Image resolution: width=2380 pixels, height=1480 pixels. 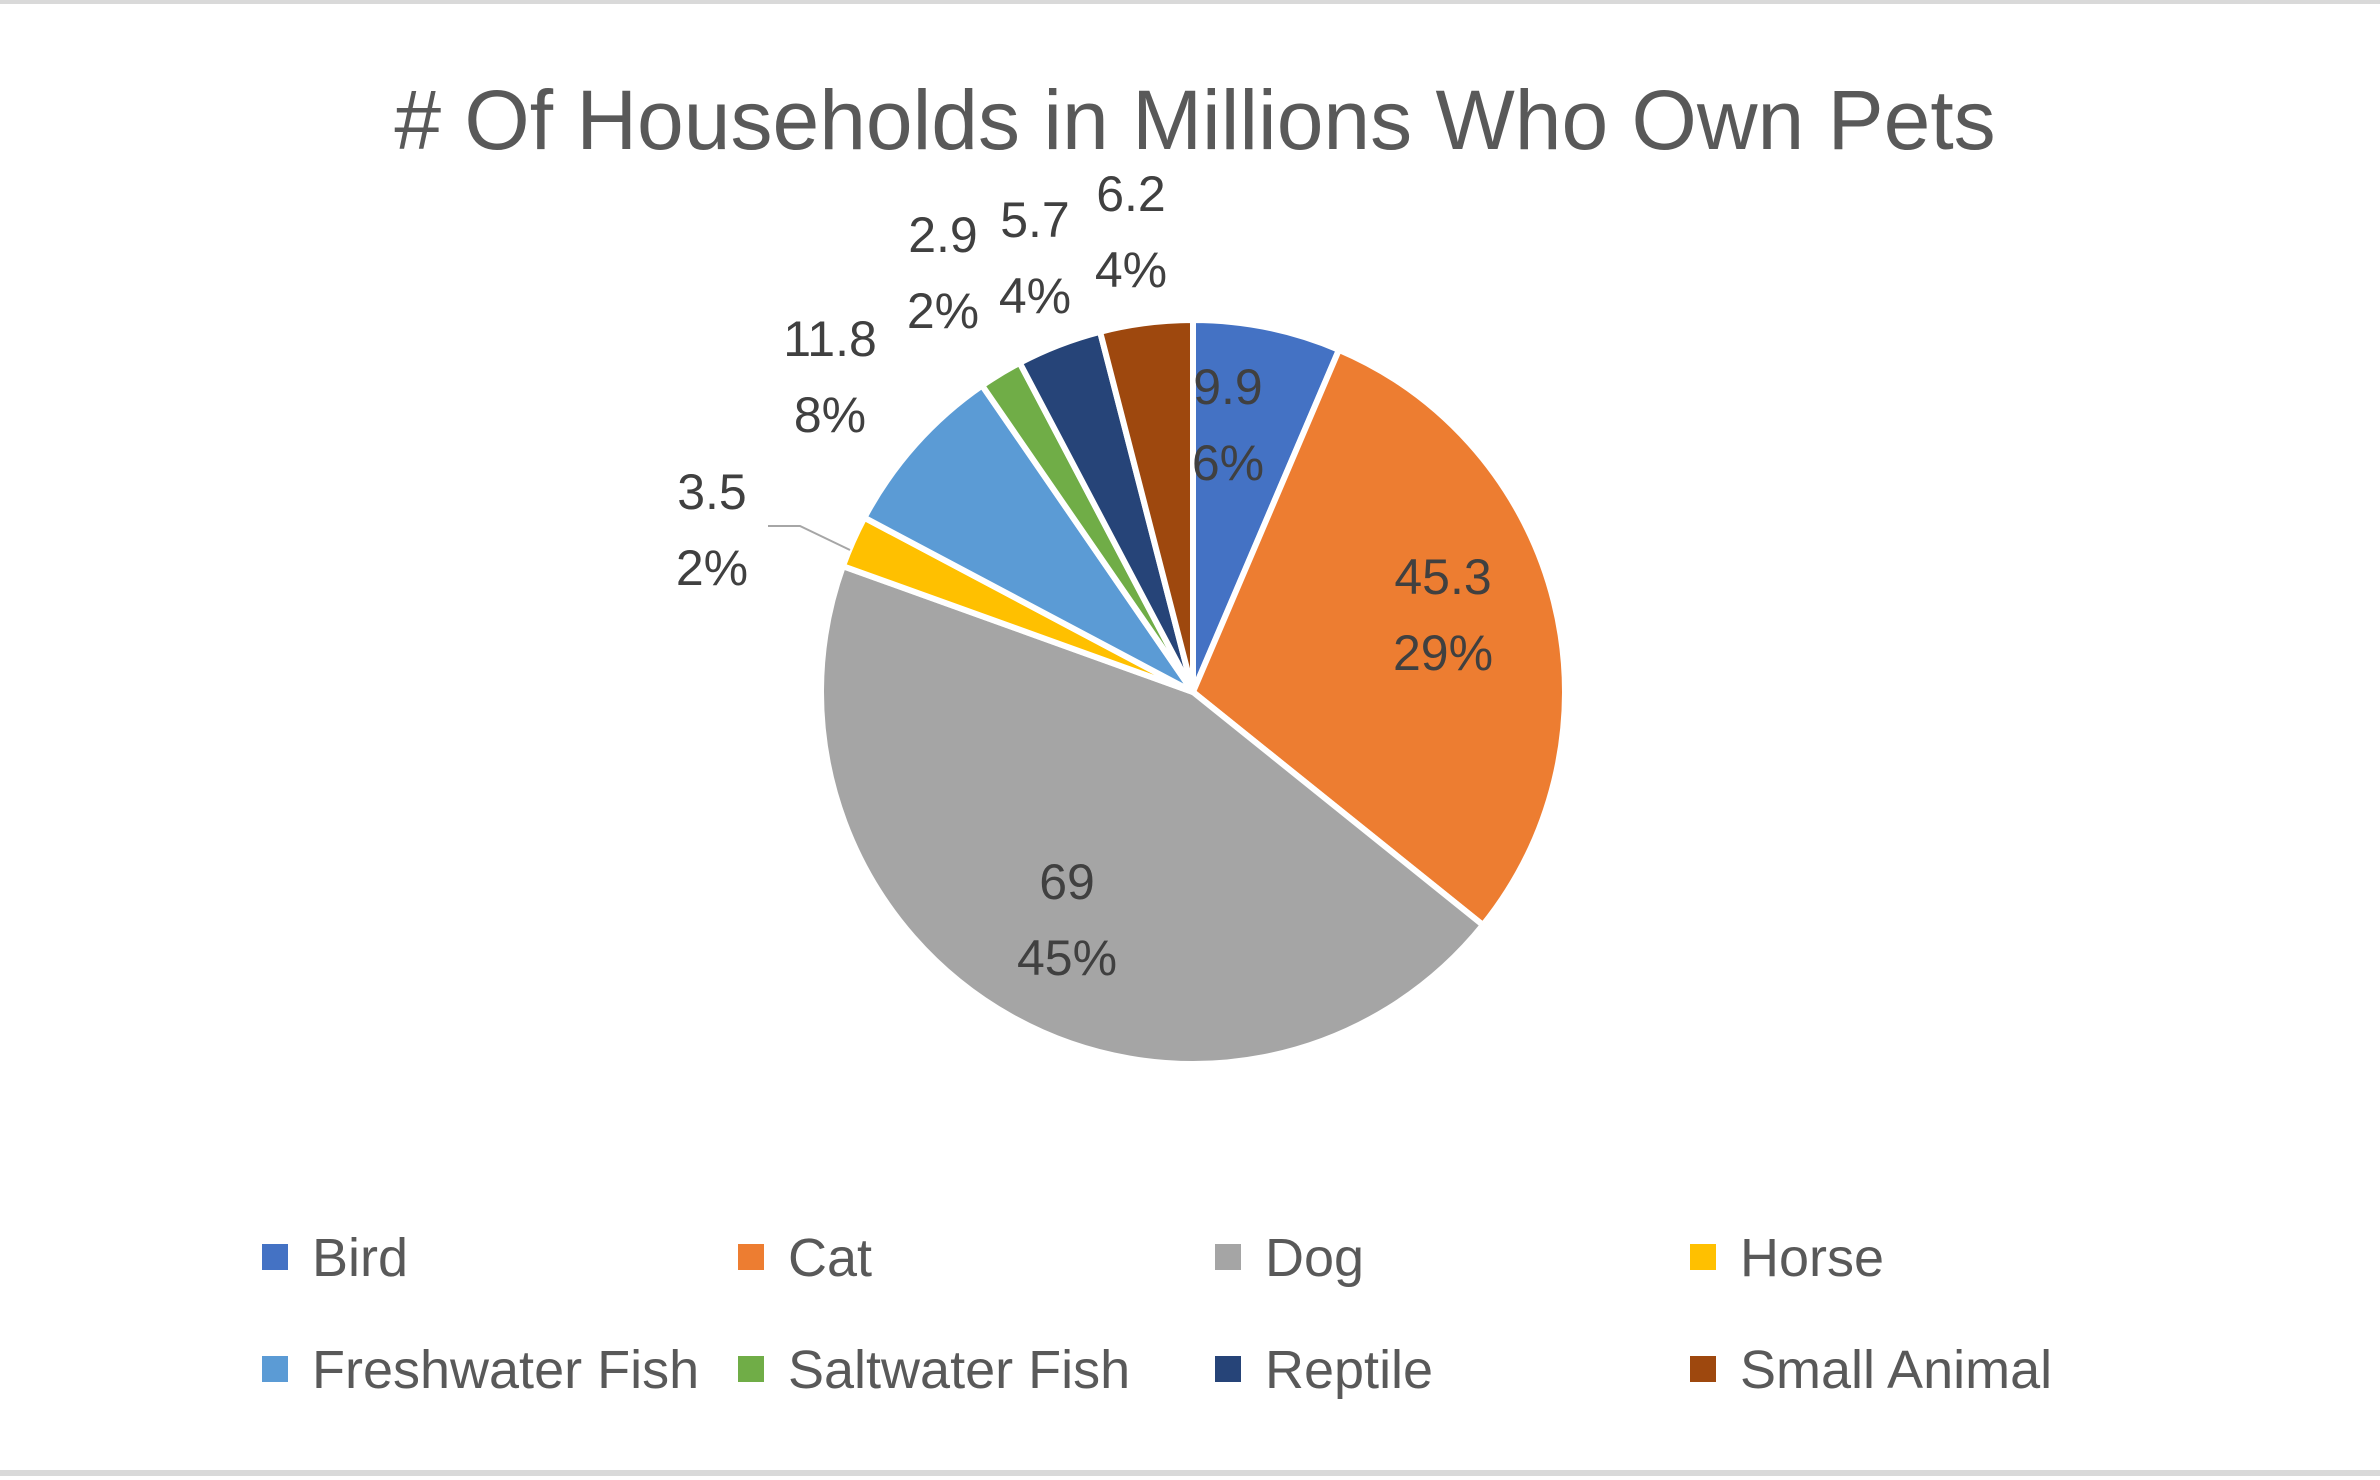 What do you see at coordinates (830, 1258) in the screenshot?
I see `legend-label-cat: Cat` at bounding box center [830, 1258].